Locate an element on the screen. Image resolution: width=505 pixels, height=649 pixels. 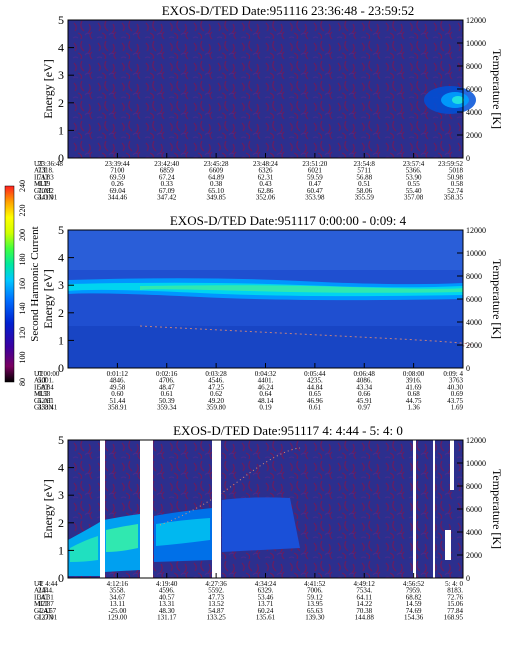
panel-3-y2tick-label: 8000 is located at coordinates (474, 486).